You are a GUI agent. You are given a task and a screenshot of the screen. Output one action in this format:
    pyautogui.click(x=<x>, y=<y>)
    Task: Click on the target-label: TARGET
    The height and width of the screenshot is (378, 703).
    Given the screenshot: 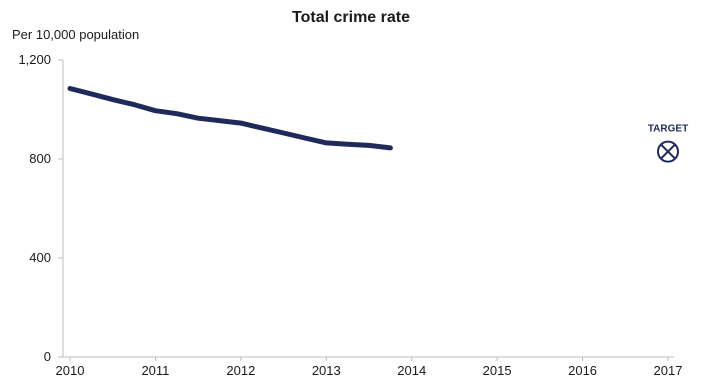 What is the action you would take?
    pyautogui.click(x=668, y=129)
    